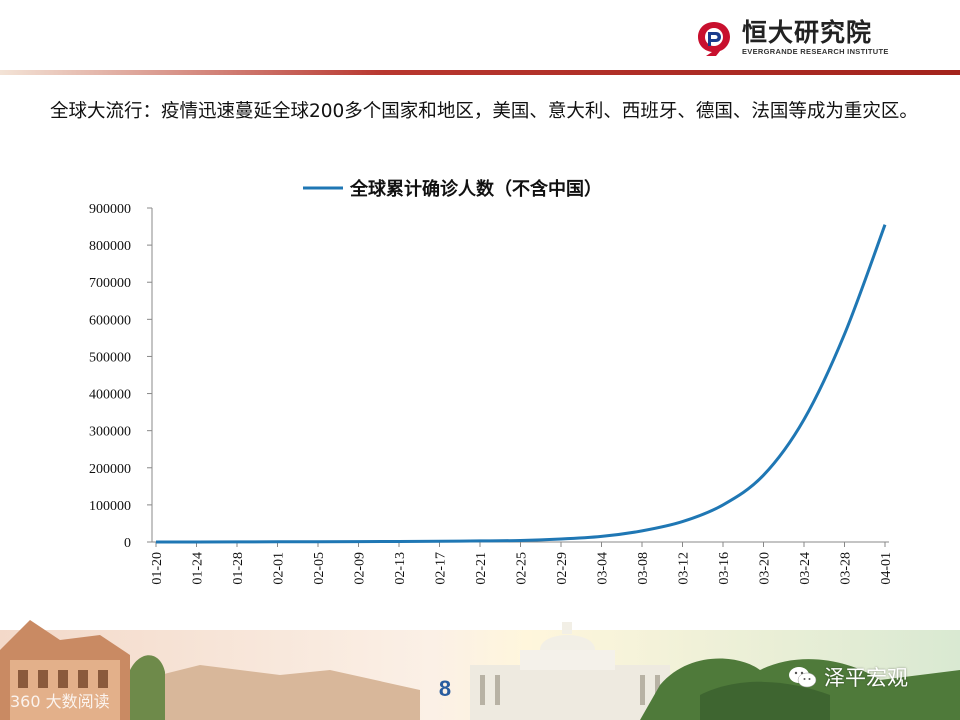 This screenshot has width=960, height=720. What do you see at coordinates (400, 568) in the screenshot?
I see `x-tick-label: 02-13` at bounding box center [400, 568].